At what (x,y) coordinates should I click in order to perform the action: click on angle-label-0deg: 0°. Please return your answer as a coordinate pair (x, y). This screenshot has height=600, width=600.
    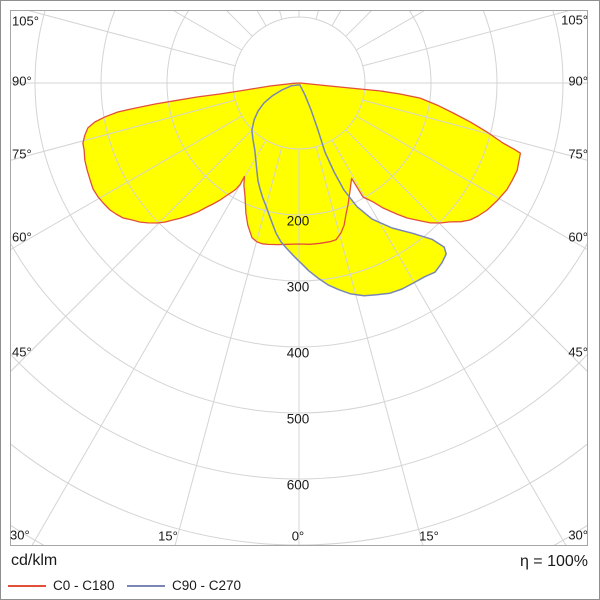
    Looking at the image, I should click on (298, 536).